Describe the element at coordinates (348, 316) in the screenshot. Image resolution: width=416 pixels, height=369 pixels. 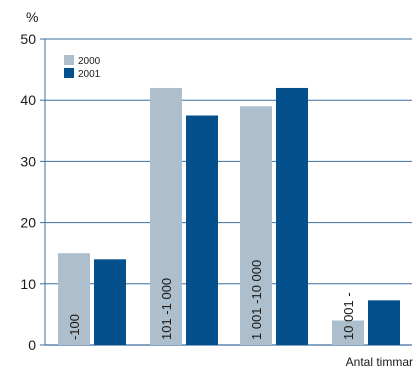
I see `category-label-3: 10 001 -` at that location.